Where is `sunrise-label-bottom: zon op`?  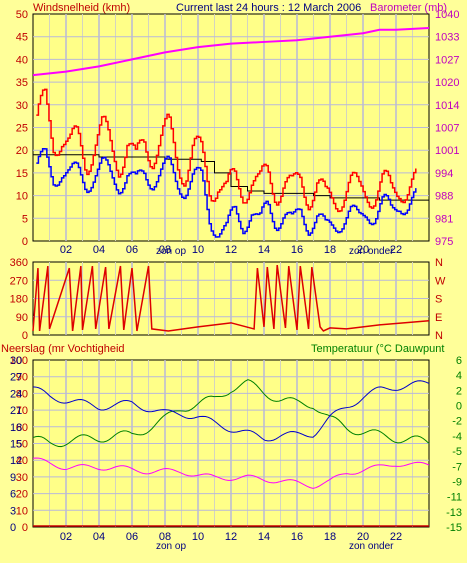
sunrise-label-bottom: zon op is located at coordinates (171, 546).